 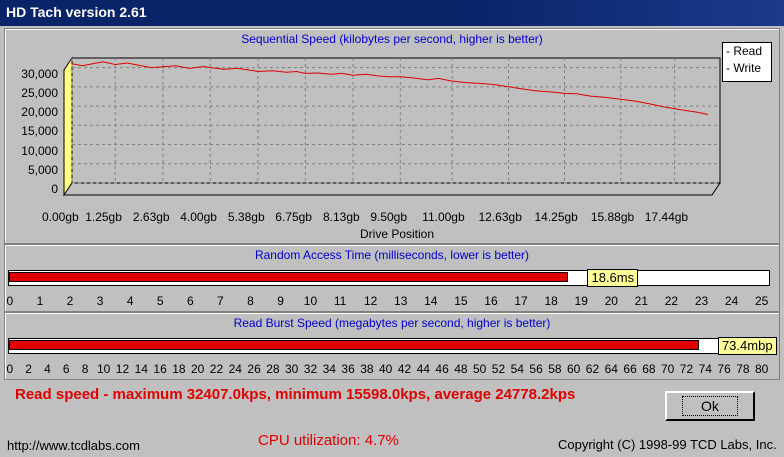 I want to click on x-tick-label: 9.50gb, so click(x=389, y=217).